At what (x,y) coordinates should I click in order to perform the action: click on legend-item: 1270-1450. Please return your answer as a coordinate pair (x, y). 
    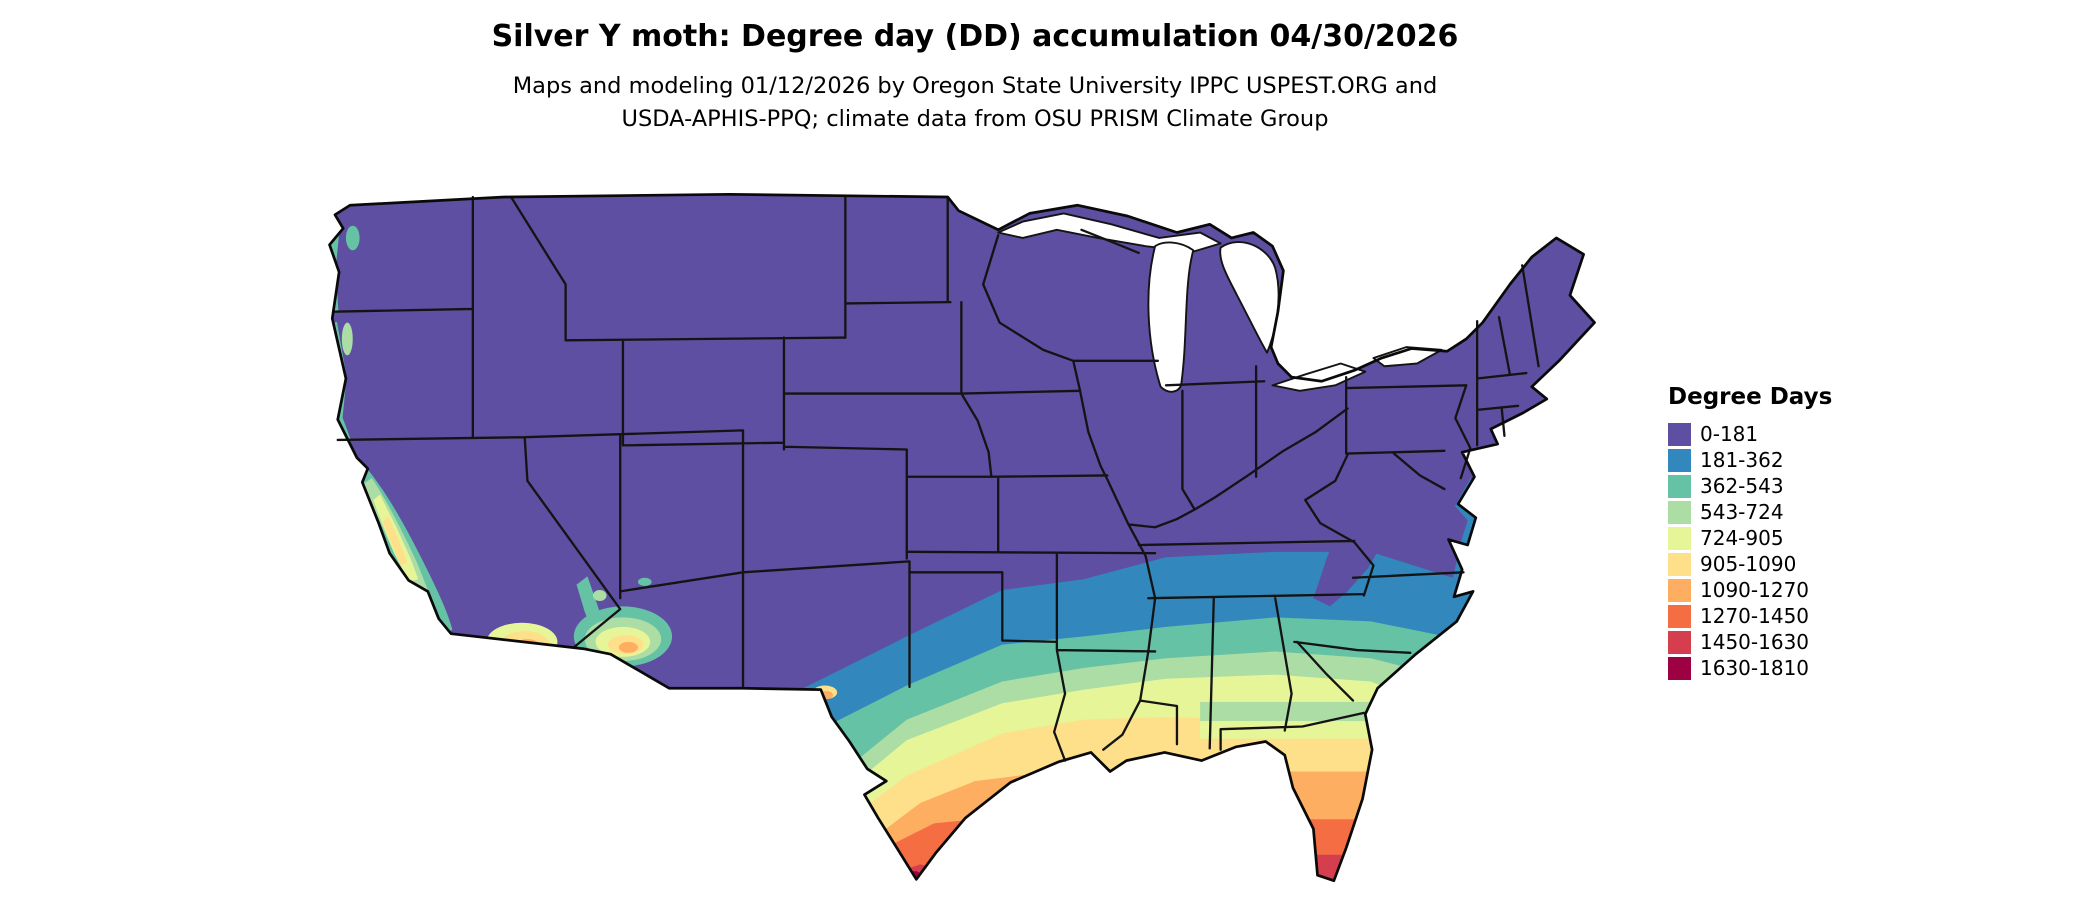
    Looking at the image, I should click on (1750, 616).